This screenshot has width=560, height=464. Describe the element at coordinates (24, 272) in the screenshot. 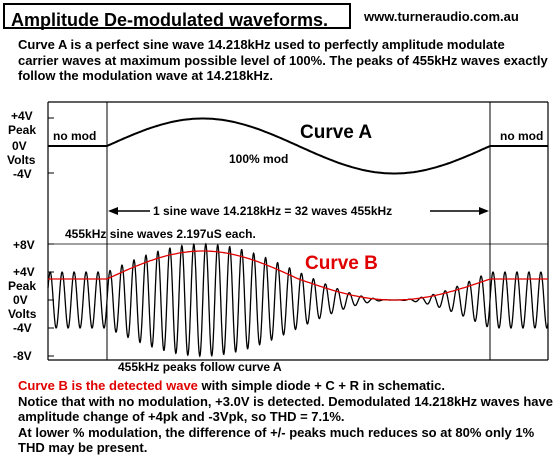

I see `axis-label-plus4v-b: +4V` at that location.